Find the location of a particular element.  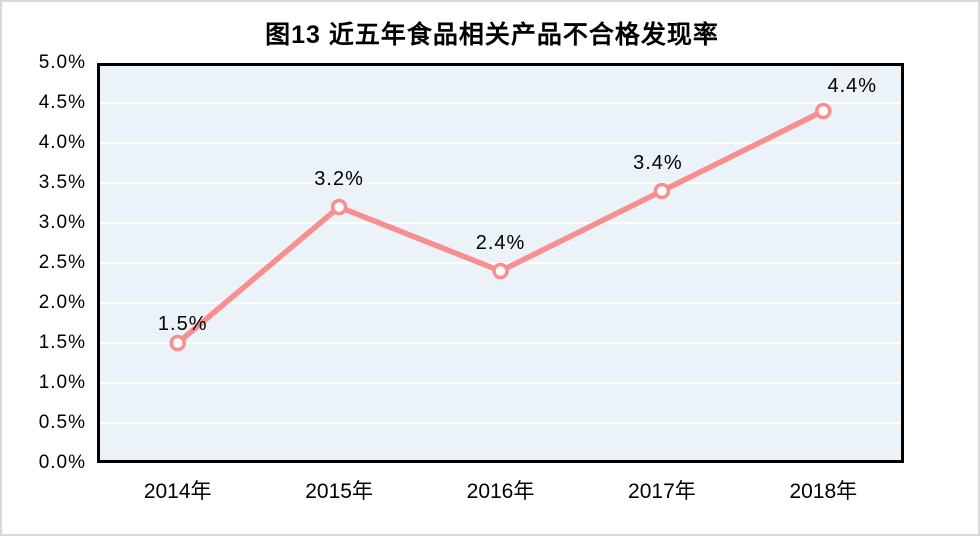

y-axis-tick-label: 3.5% is located at coordinates (62, 182).